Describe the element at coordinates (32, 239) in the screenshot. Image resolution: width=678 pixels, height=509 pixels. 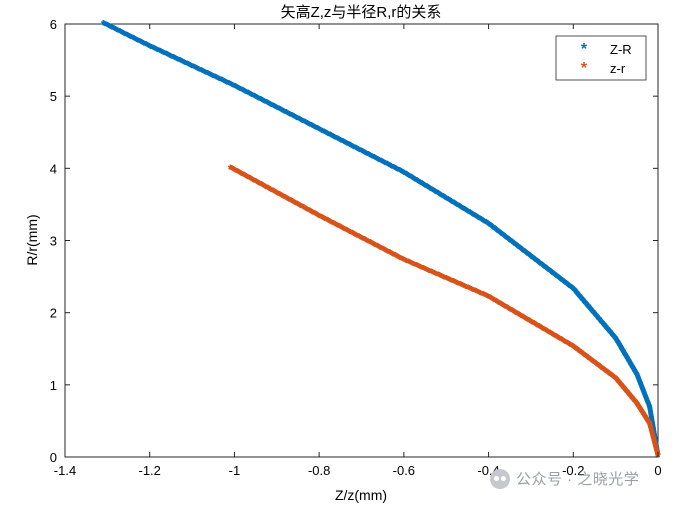
I see `y-axis-label: R/r(mm)` at that location.